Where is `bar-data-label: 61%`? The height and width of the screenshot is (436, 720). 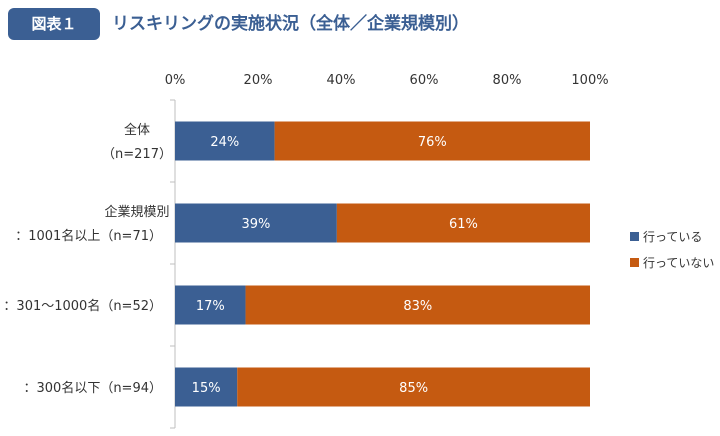 bar-data-label: 61% is located at coordinates (463, 224).